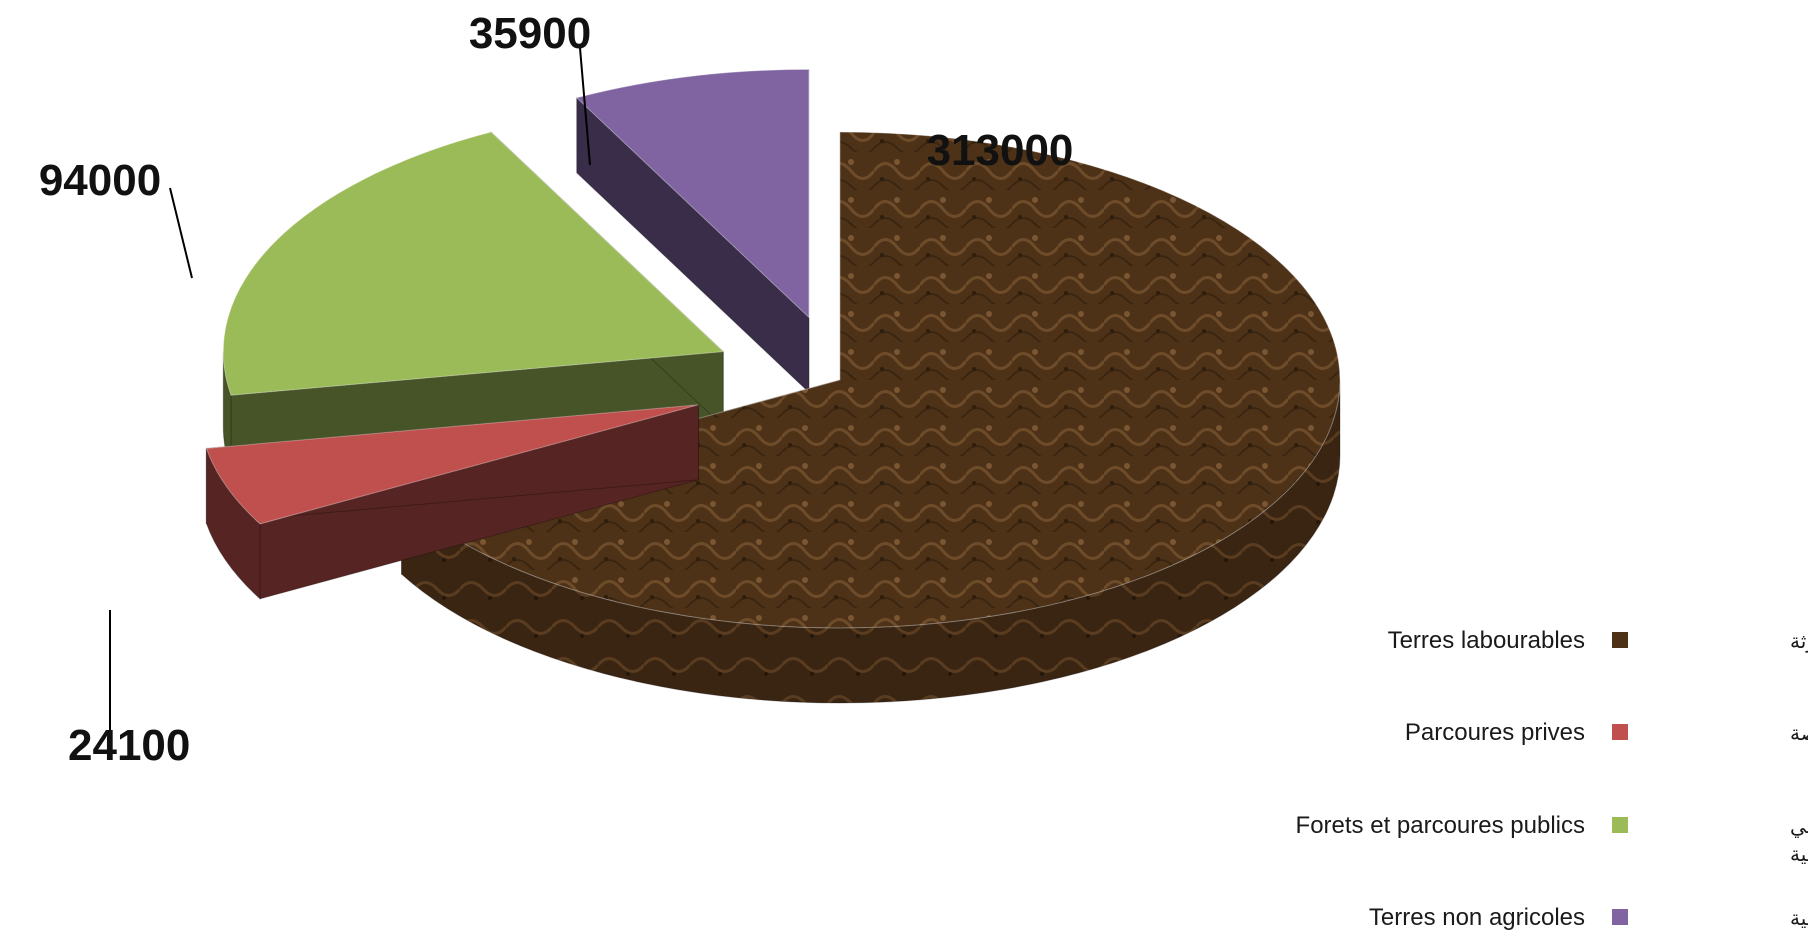 This screenshot has width=1808, height=943. What do you see at coordinates (1799, 826) in the screenshot?
I see `legend-label-ar-forets-parcoures-publics: الغابات والمراعي` at bounding box center [1799, 826].